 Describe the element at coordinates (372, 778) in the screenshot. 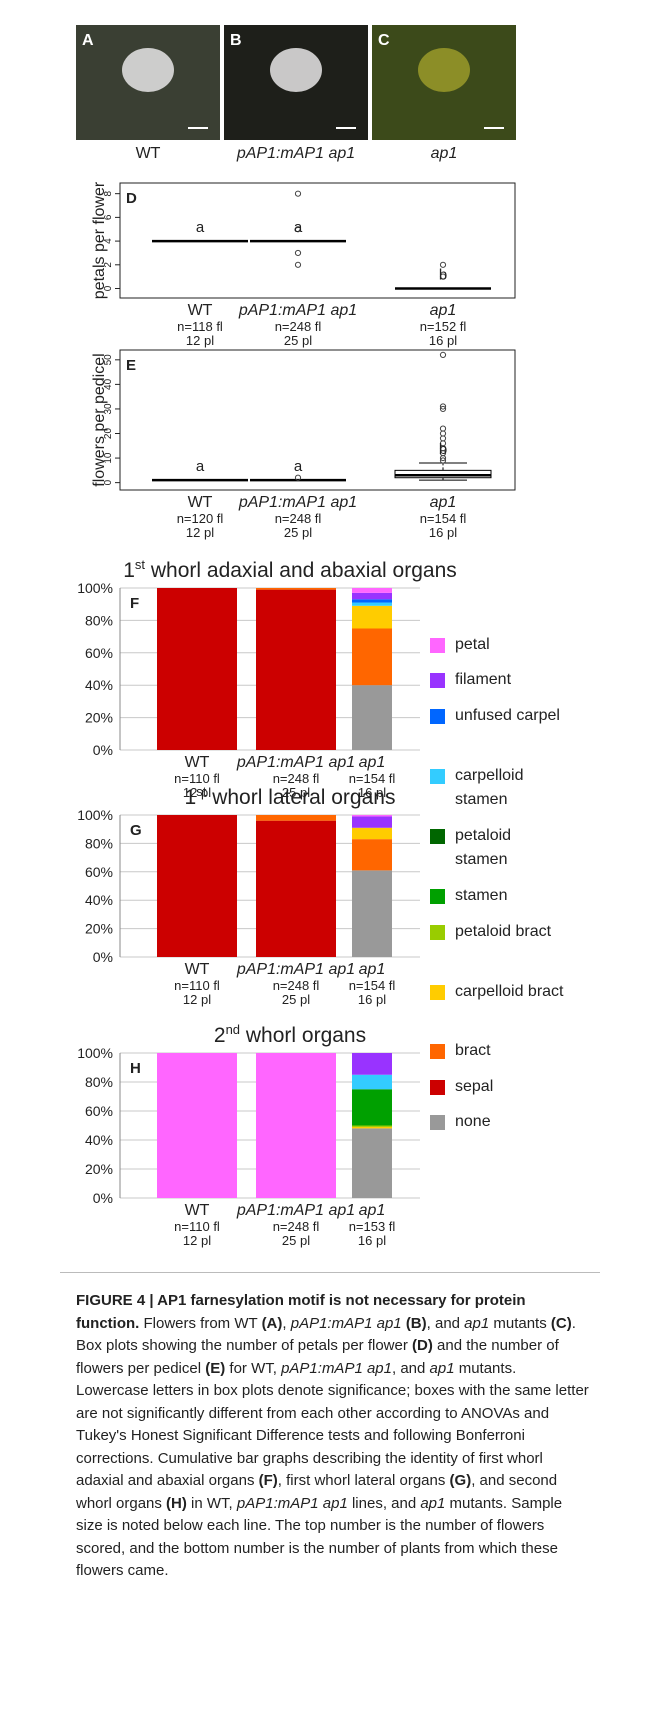

I see `sample-n: n=154 fl` at that location.